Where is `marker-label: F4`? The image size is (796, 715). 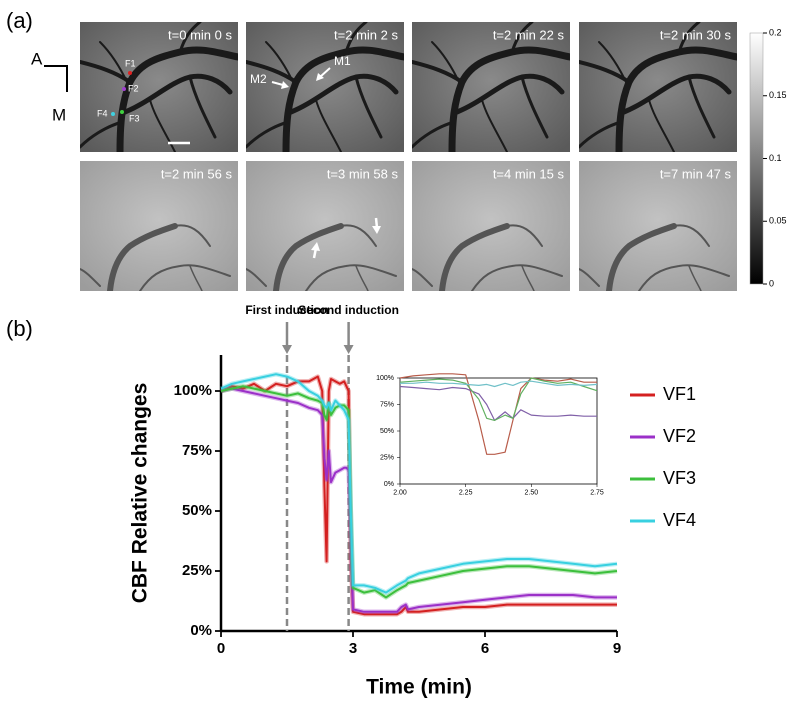
marker-label: F4 is located at coordinates (102, 113).